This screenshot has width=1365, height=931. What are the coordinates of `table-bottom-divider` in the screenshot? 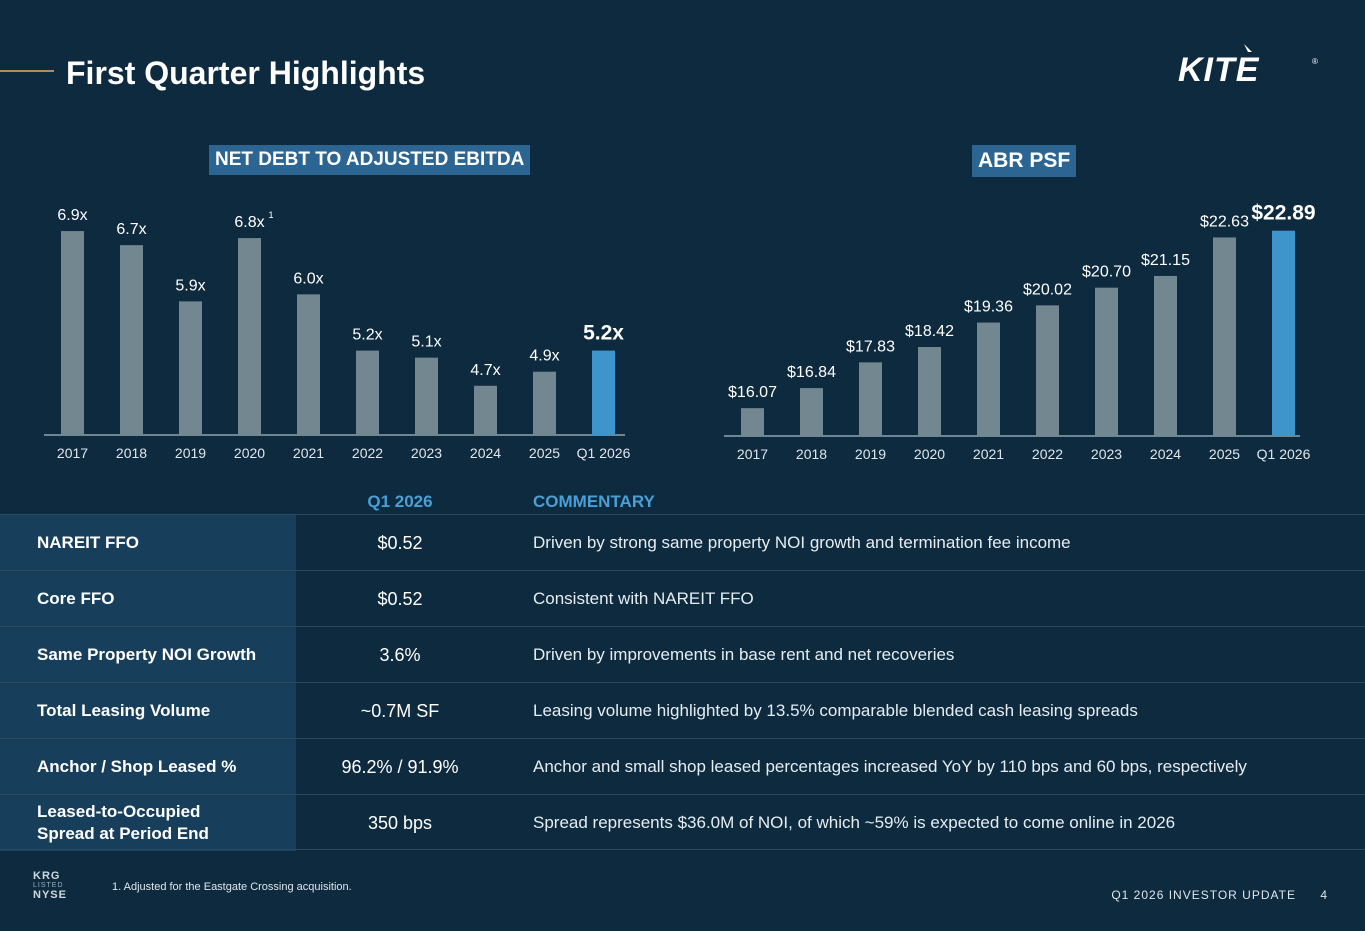 It's located at (682, 849).